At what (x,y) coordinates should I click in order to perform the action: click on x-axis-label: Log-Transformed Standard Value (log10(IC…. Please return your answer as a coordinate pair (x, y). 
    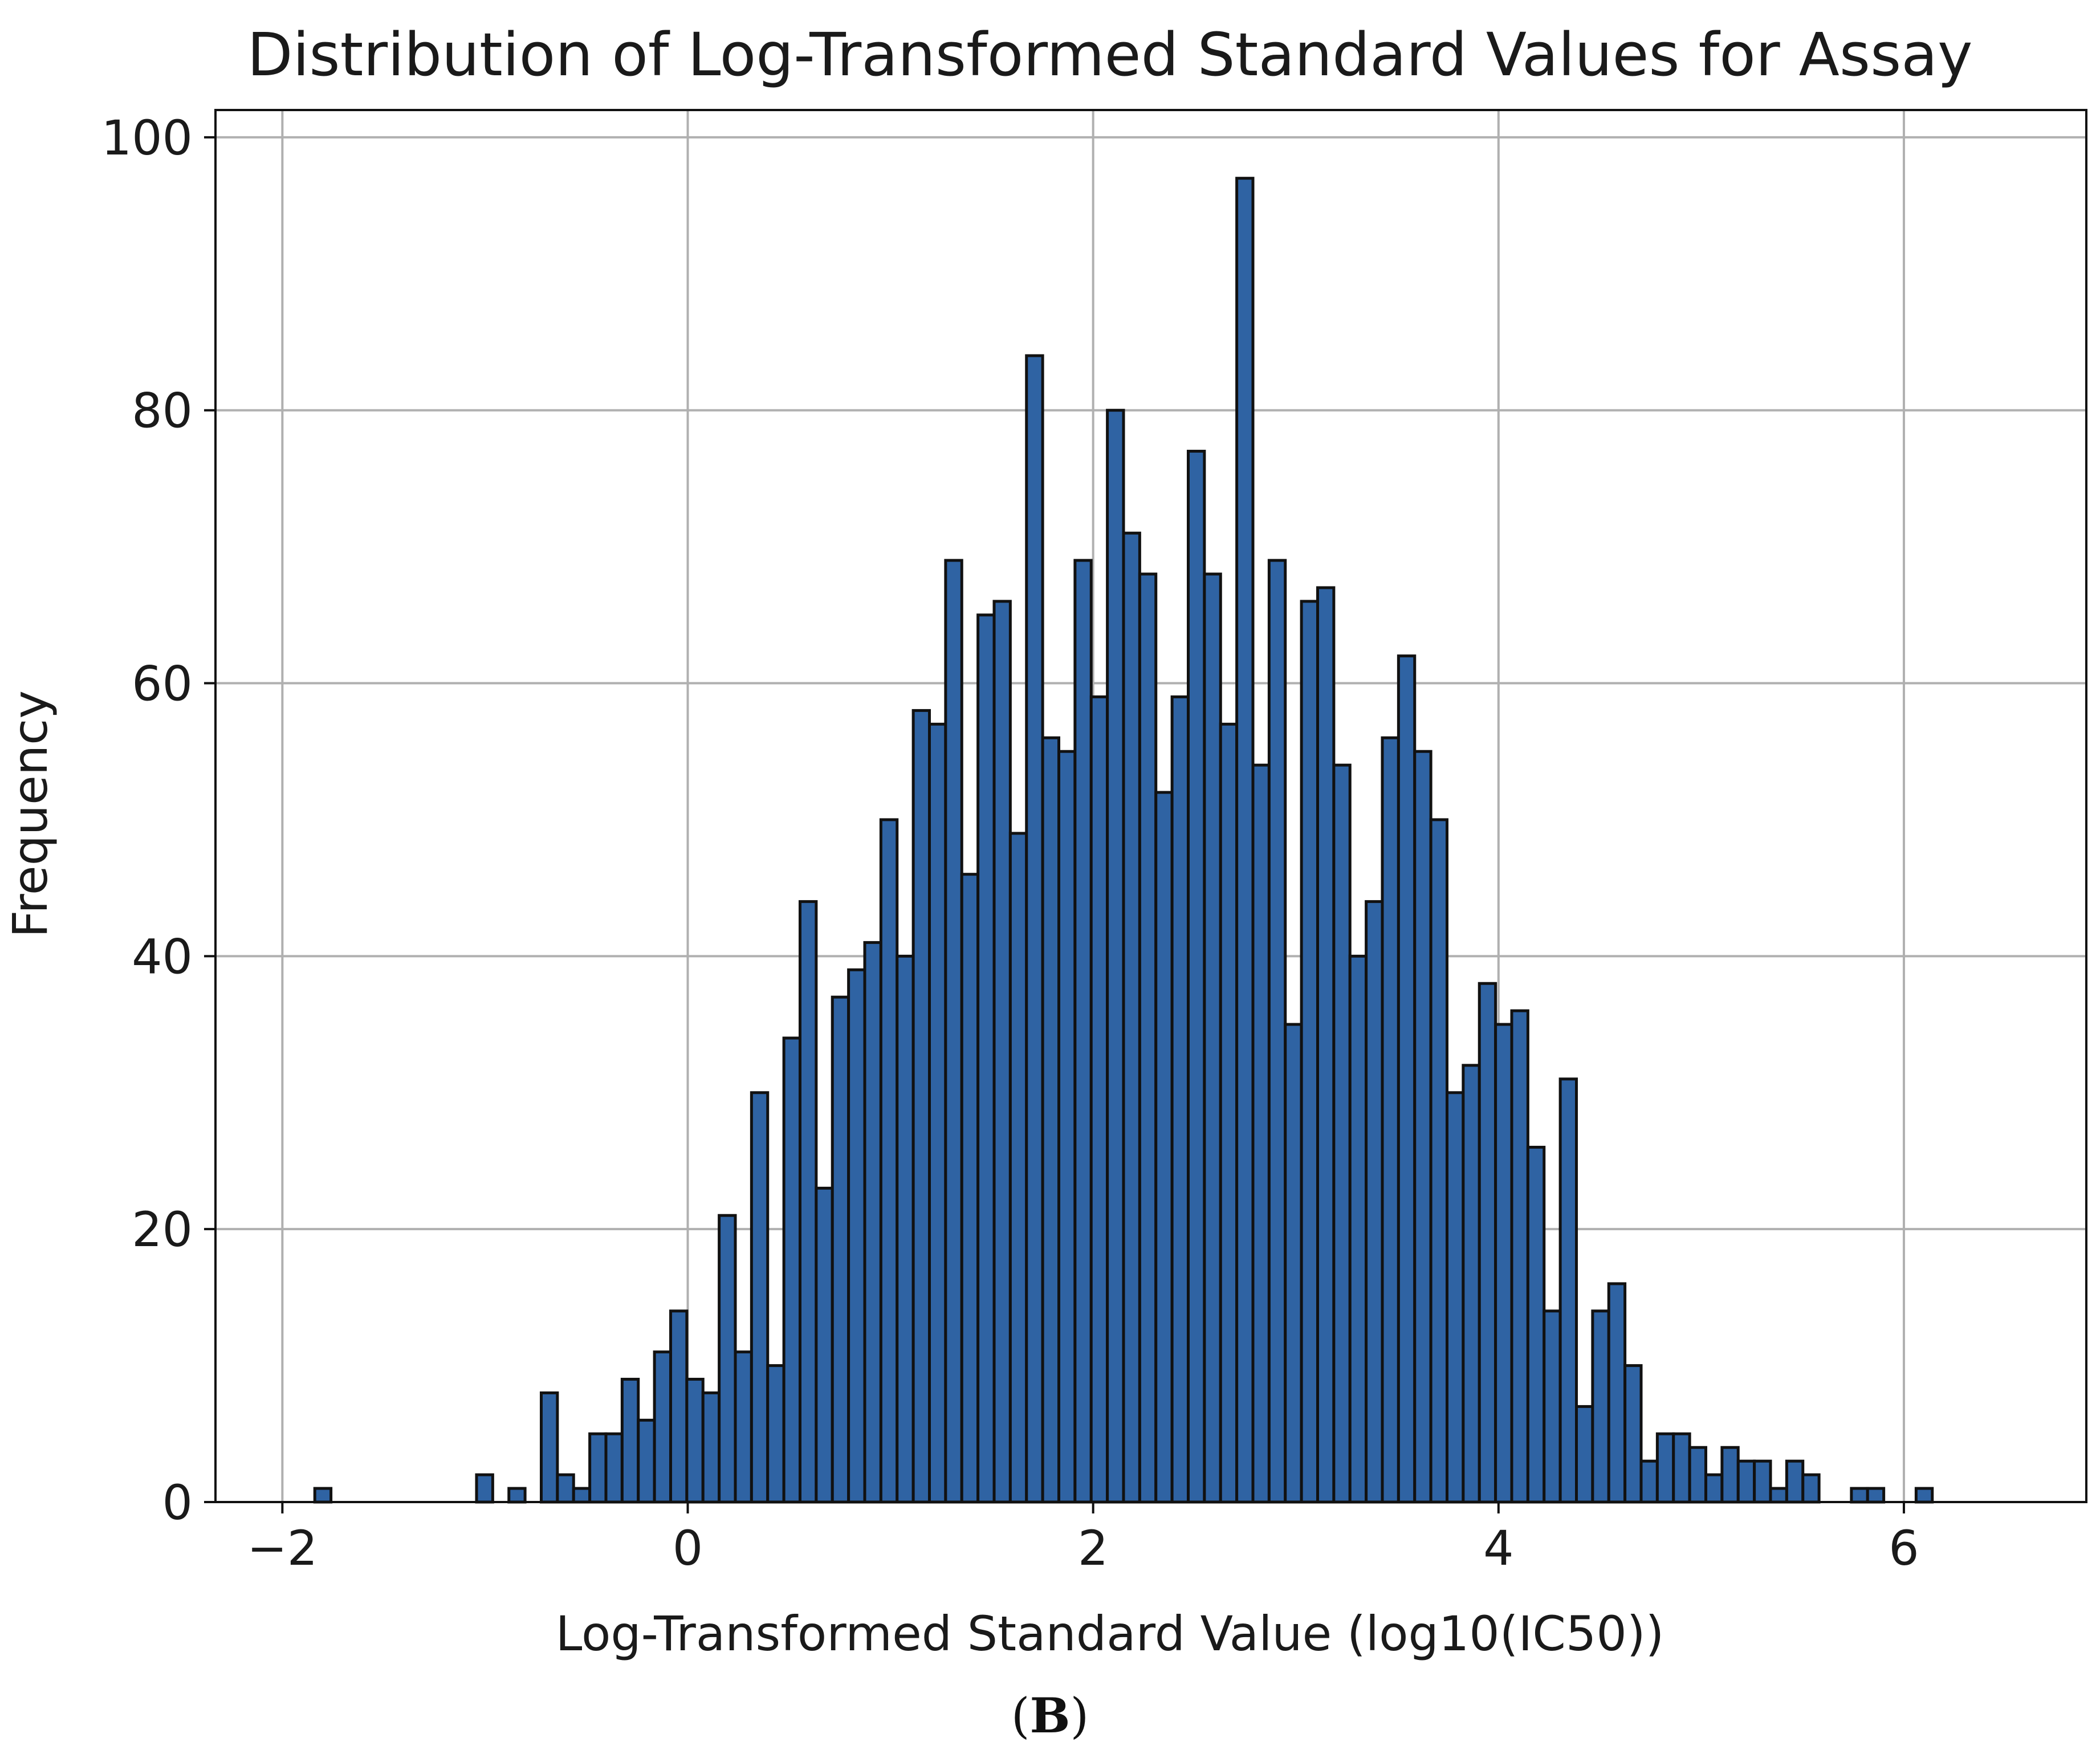
    Looking at the image, I should click on (1110, 1634).